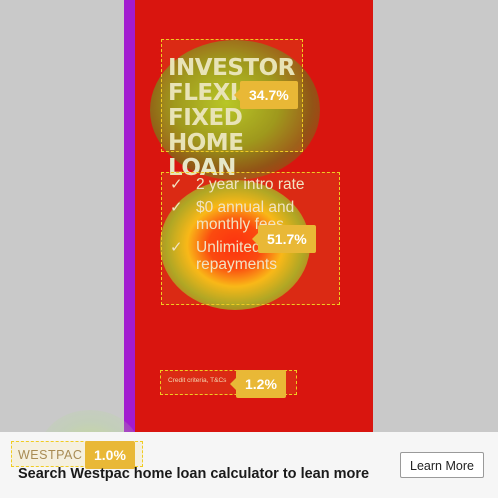  What do you see at coordinates (236, 264) in the screenshot?
I see `bullet-text: repayments` at bounding box center [236, 264].